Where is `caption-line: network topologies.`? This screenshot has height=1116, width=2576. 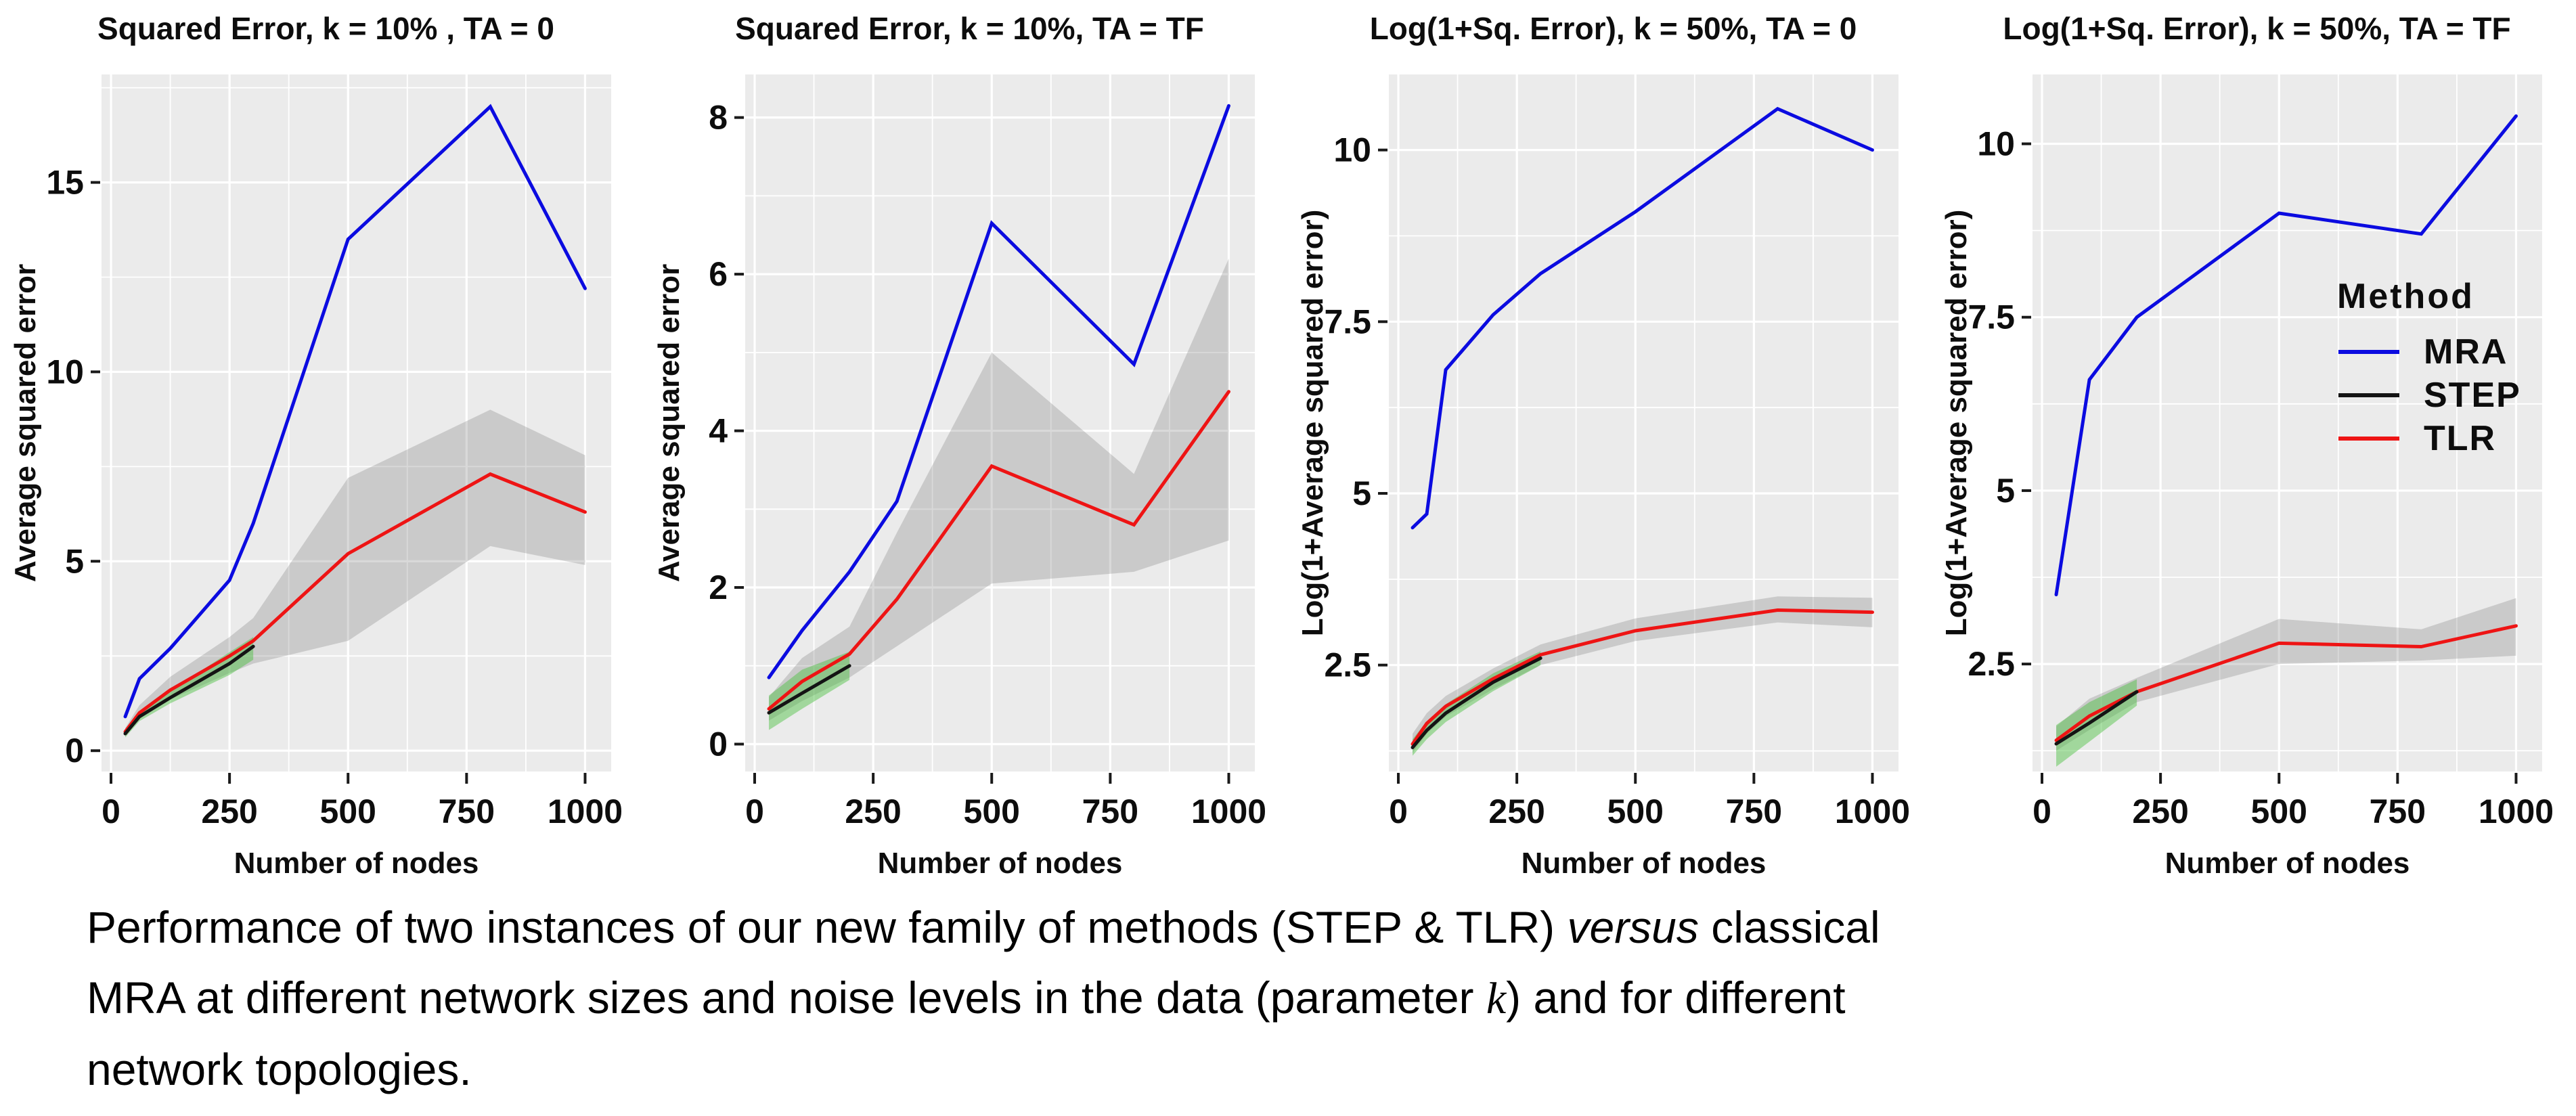 caption-line: network topologies. is located at coordinates (1312, 1069).